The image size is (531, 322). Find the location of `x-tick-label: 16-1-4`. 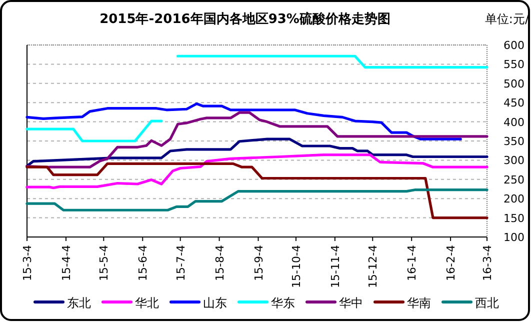

x-tick-label: 16-1-4 is located at coordinates (412, 263).